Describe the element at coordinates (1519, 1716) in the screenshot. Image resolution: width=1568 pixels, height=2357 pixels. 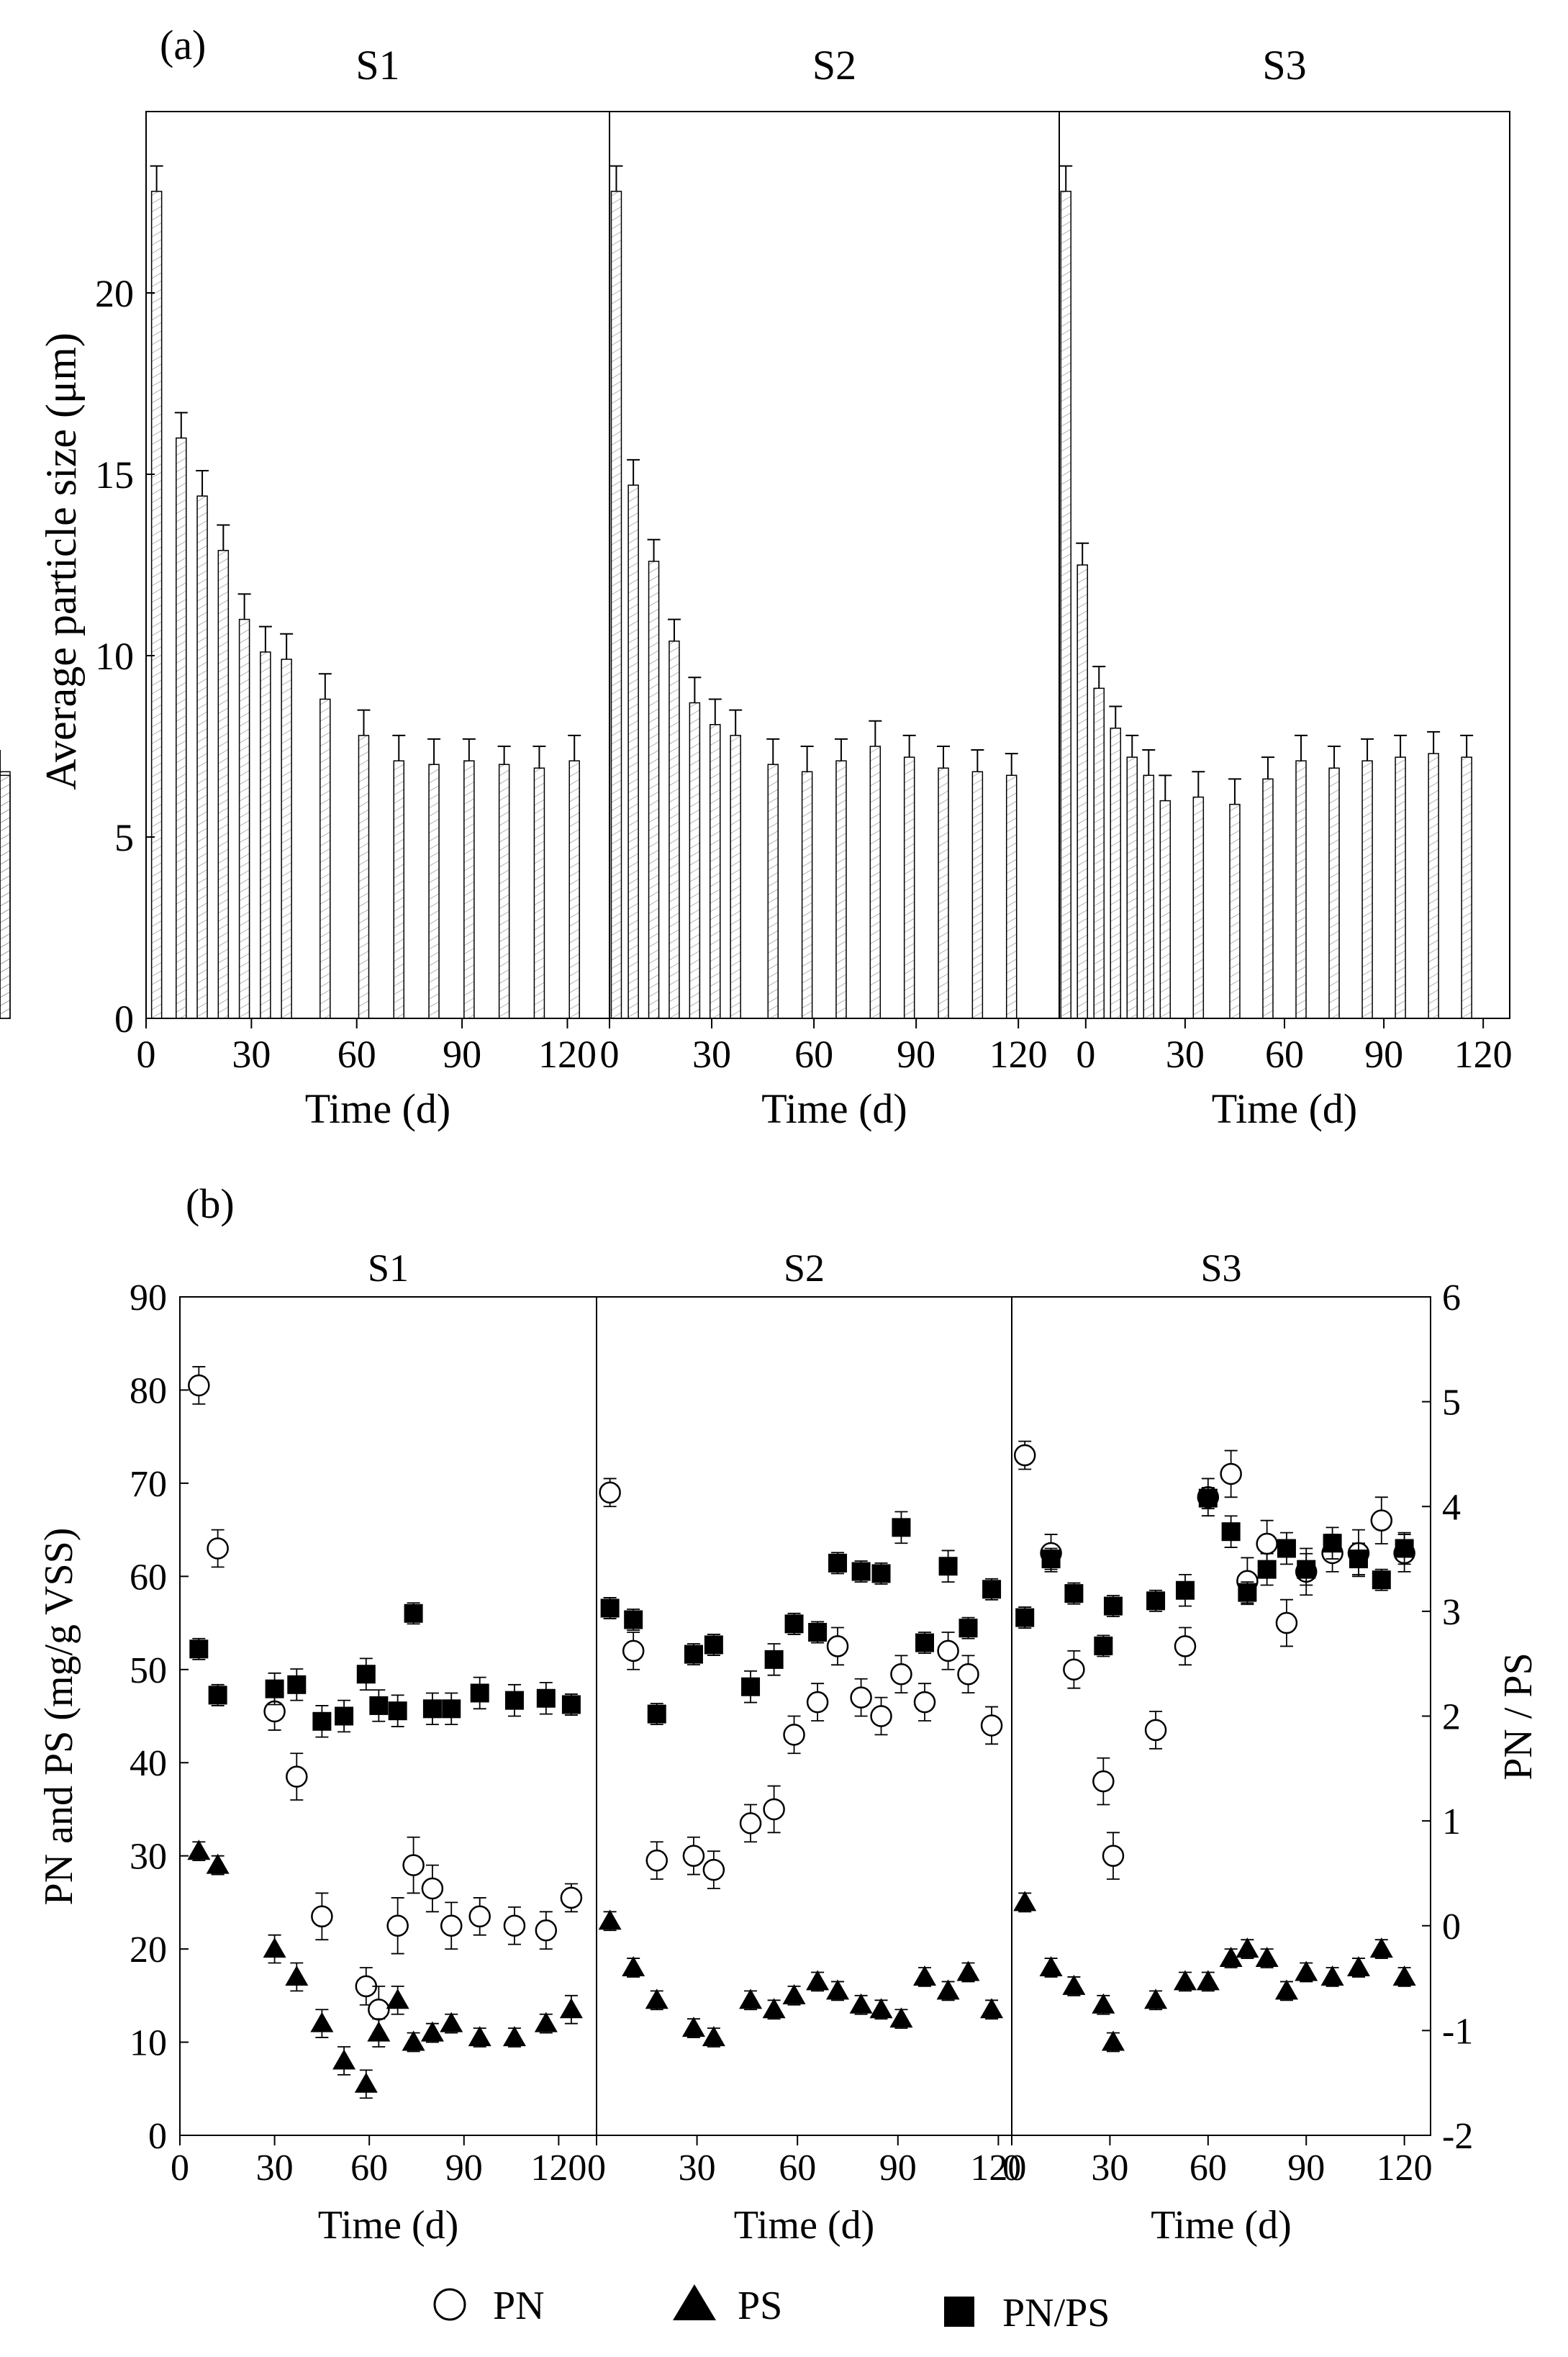
I see `y2-axis-label: PN / PS` at that location.